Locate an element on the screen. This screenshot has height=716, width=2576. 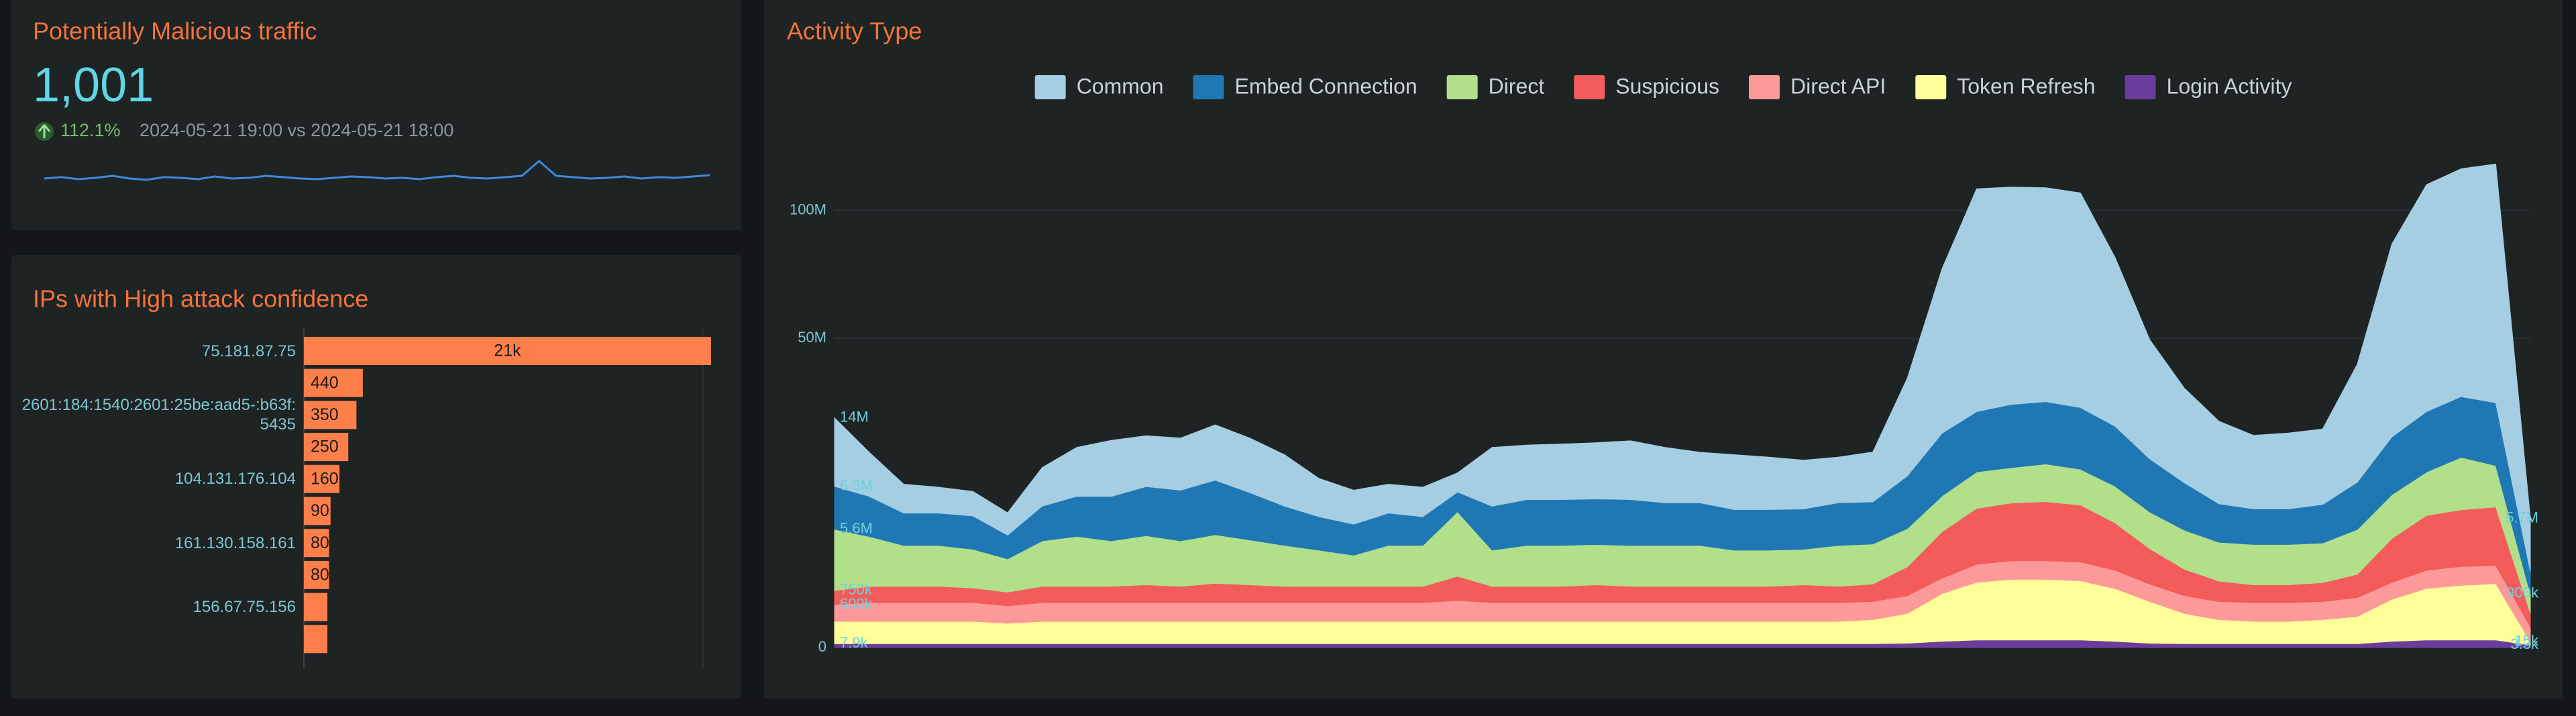
legend-label: Suspicious is located at coordinates (1667, 86).